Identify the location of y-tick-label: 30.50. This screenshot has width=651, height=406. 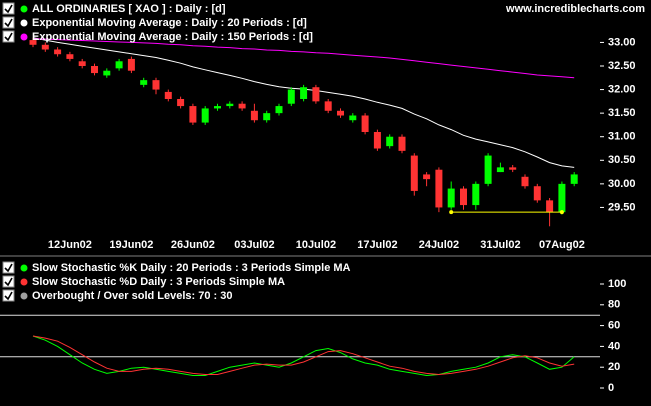
(622, 160).